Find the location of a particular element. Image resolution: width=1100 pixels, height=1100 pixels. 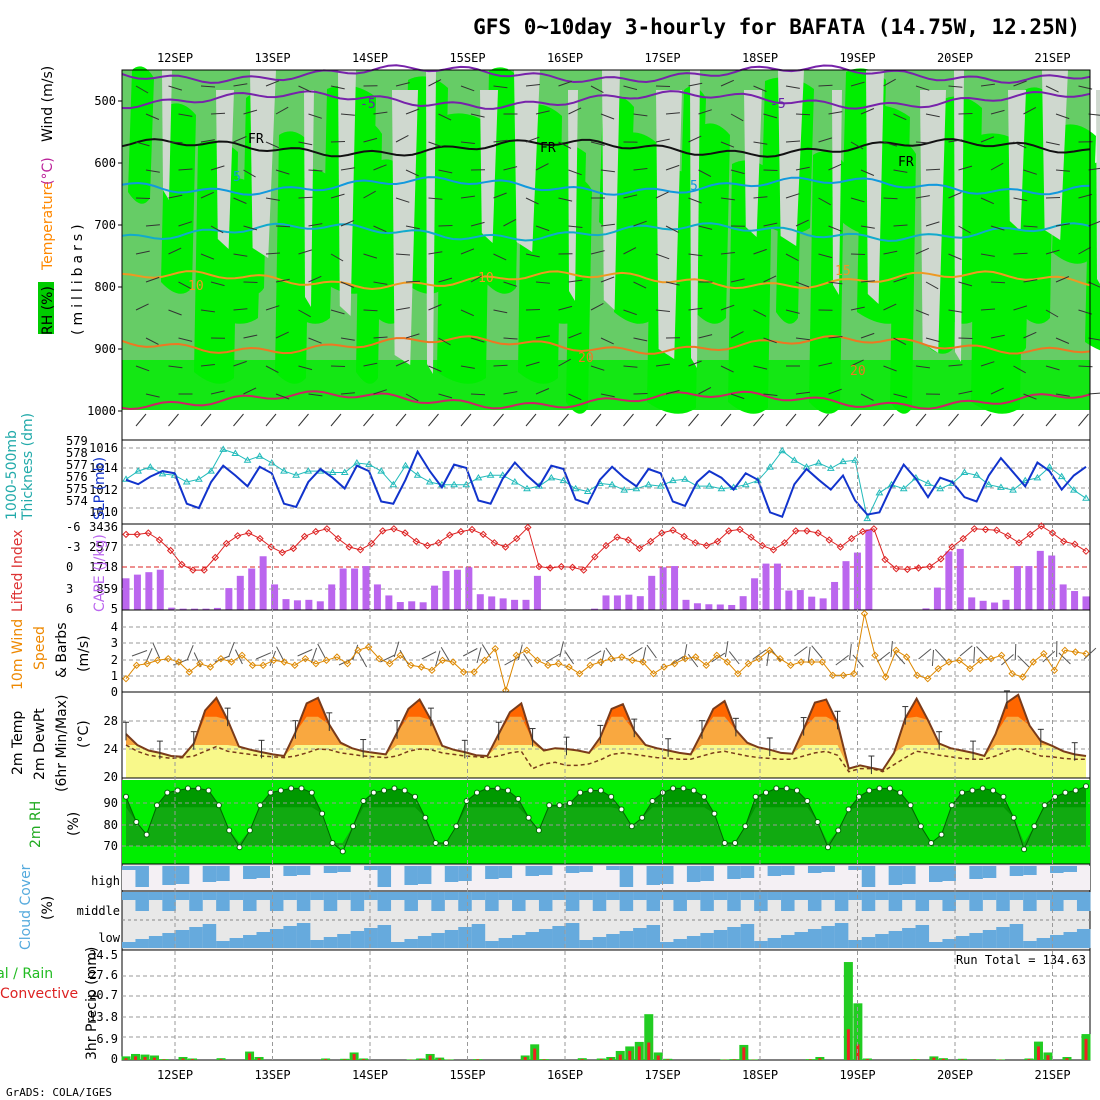

pressure-tick-label: 900 is located at coordinates (105, 349).